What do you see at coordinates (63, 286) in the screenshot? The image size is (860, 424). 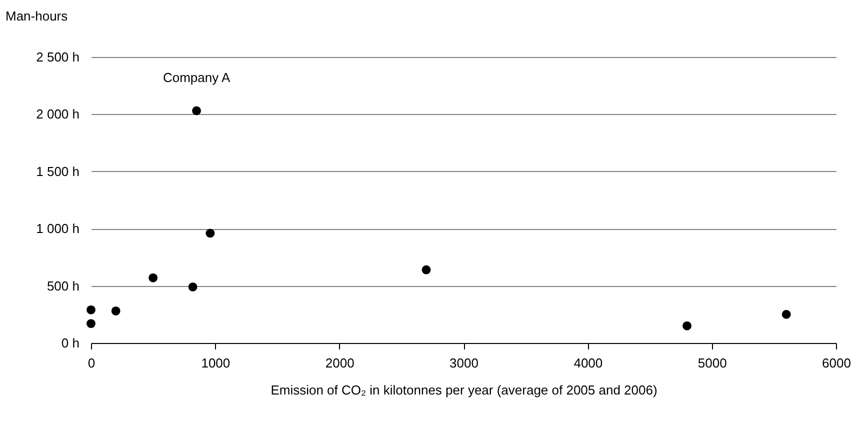 I see `y-tick-label: 500 h` at bounding box center [63, 286].